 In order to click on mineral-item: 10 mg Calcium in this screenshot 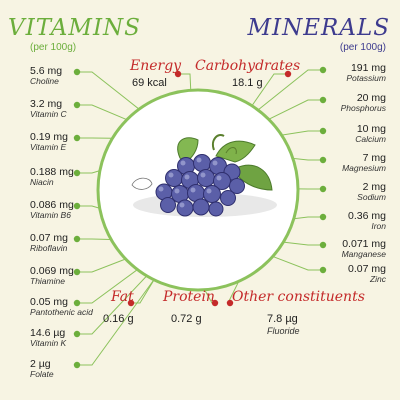, I will do `click(331, 134)`.